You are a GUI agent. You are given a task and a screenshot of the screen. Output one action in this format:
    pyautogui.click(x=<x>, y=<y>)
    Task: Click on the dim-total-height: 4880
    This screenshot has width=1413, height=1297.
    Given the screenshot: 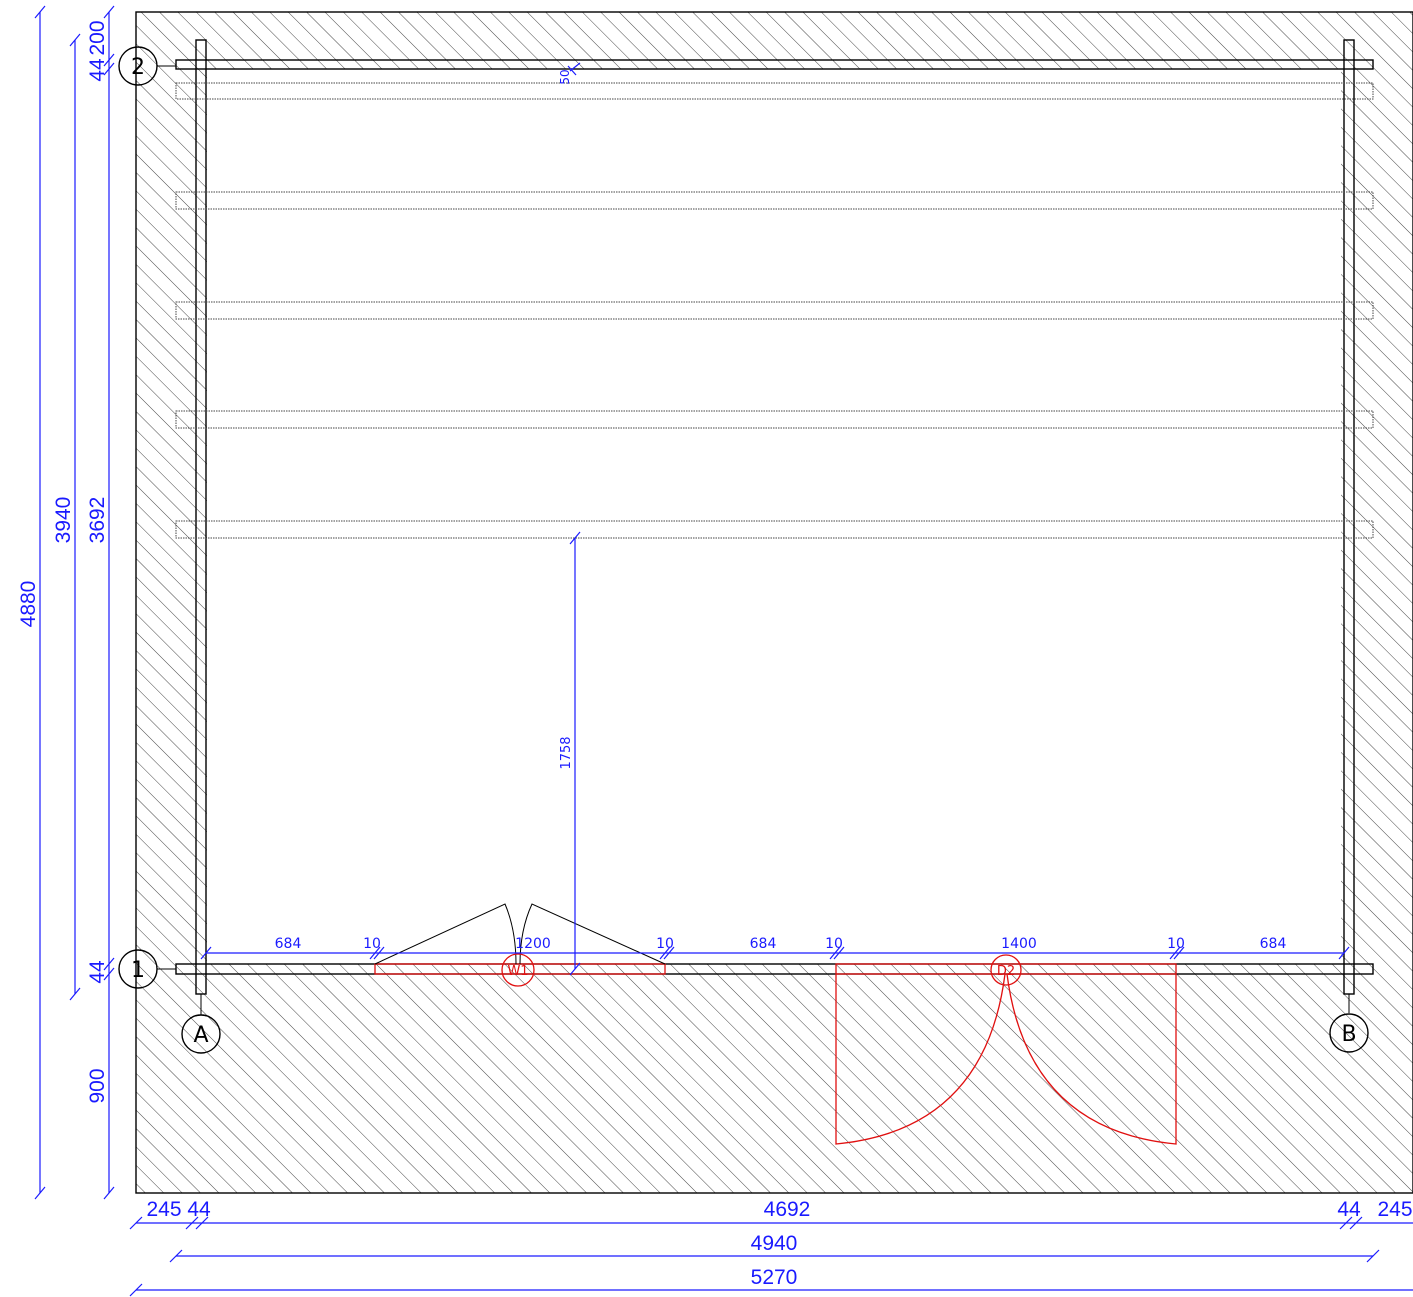 What is the action you would take?
    pyautogui.click(x=28, y=604)
    